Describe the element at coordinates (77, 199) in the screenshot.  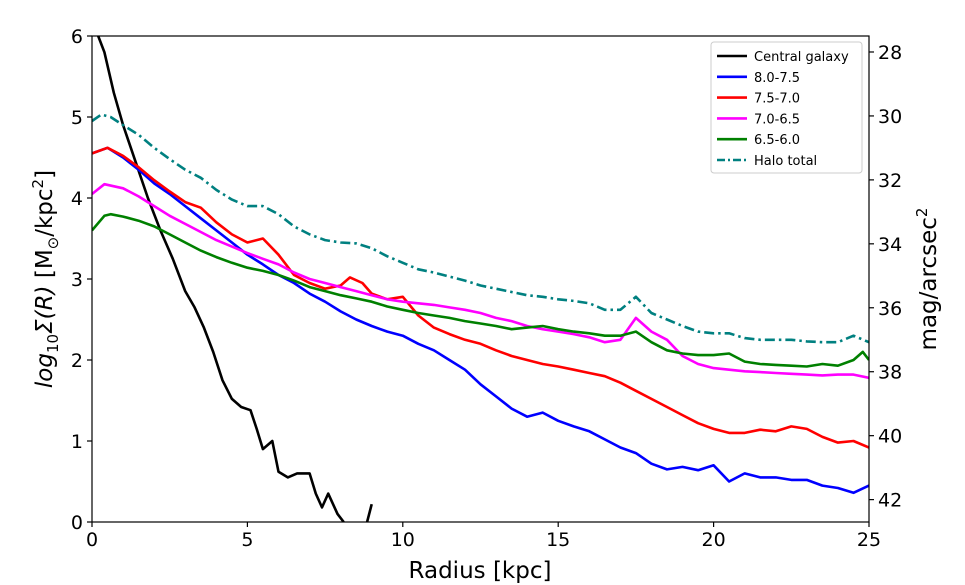
I see `y-tick-label-4: 4` at that location.